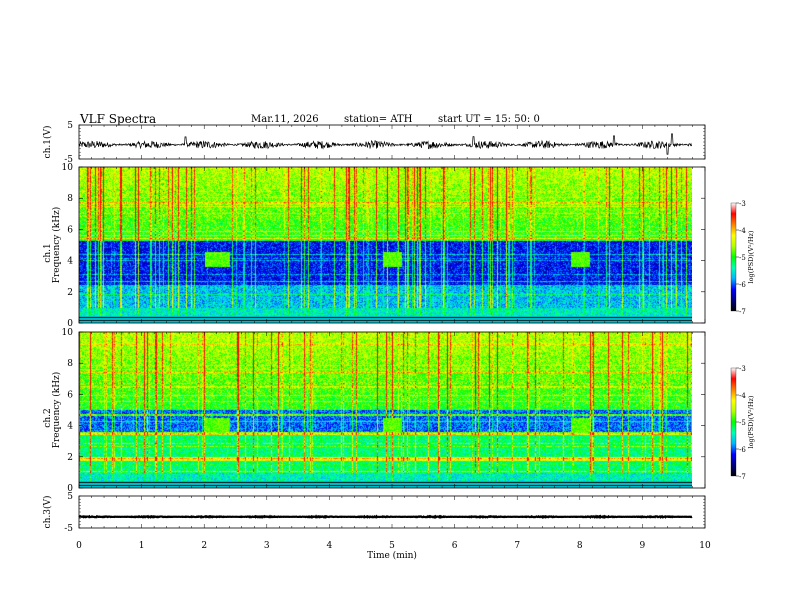 Image resolution: width=792 pixels, height=612 pixels. Describe the element at coordinates (47, 142) in the screenshot. I see `ch1-waveform-ylabel: ch.1(V)` at that location.